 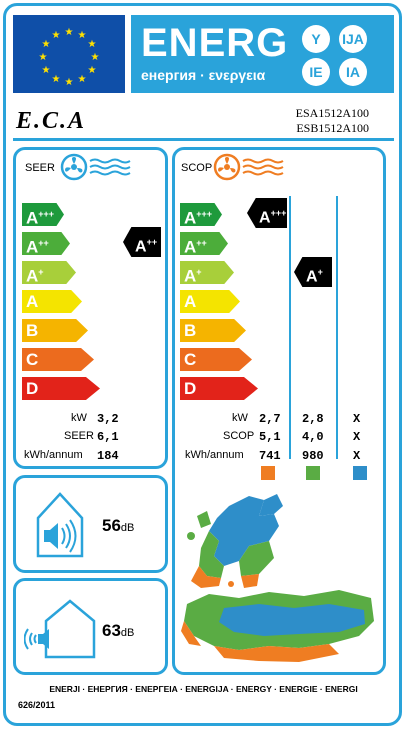 I want to click on eu-stars-icon: ★ ★★ ★★★ ★★★ ★★★, so click(x=69, y=57).